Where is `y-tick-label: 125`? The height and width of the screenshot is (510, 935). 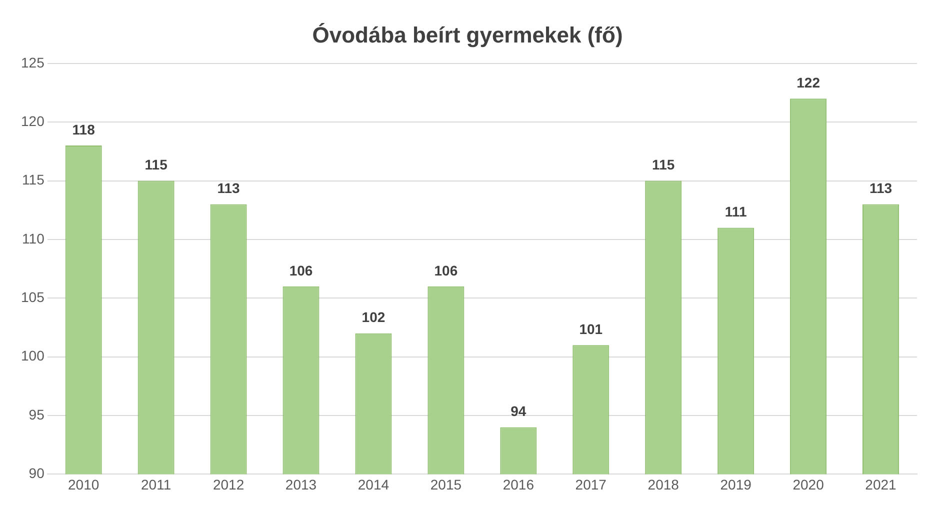 y-tick-label: 125 is located at coordinates (33, 62).